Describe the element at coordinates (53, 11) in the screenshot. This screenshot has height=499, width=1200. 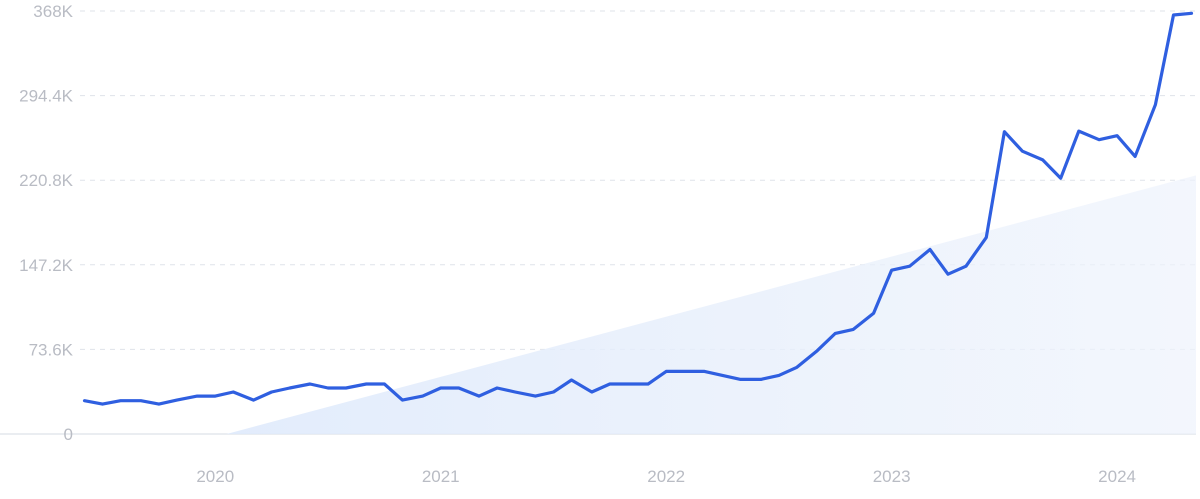
I see `y-tick-label: 368K` at that location.